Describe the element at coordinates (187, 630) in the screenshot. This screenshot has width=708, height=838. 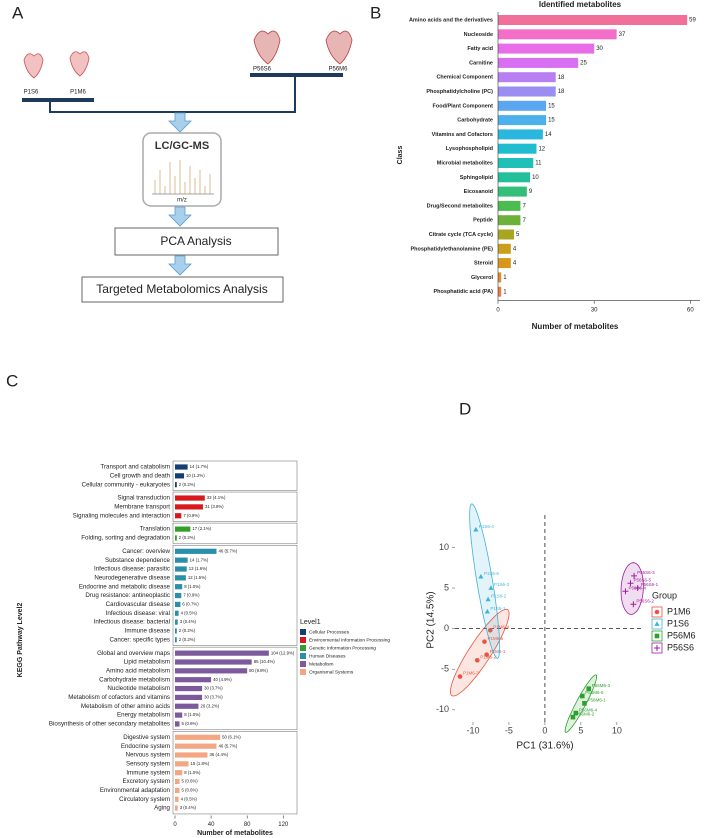
I see `value-label: 2 (0.2%)` at that location.